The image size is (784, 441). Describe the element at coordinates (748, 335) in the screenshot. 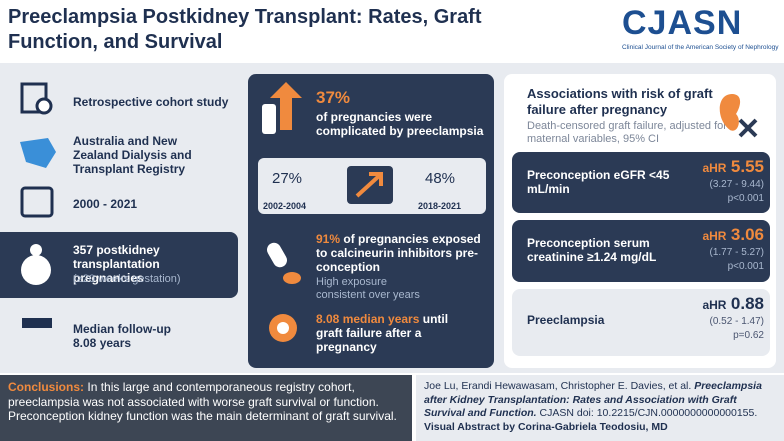

I see `row-p: p=0.62` at that location.